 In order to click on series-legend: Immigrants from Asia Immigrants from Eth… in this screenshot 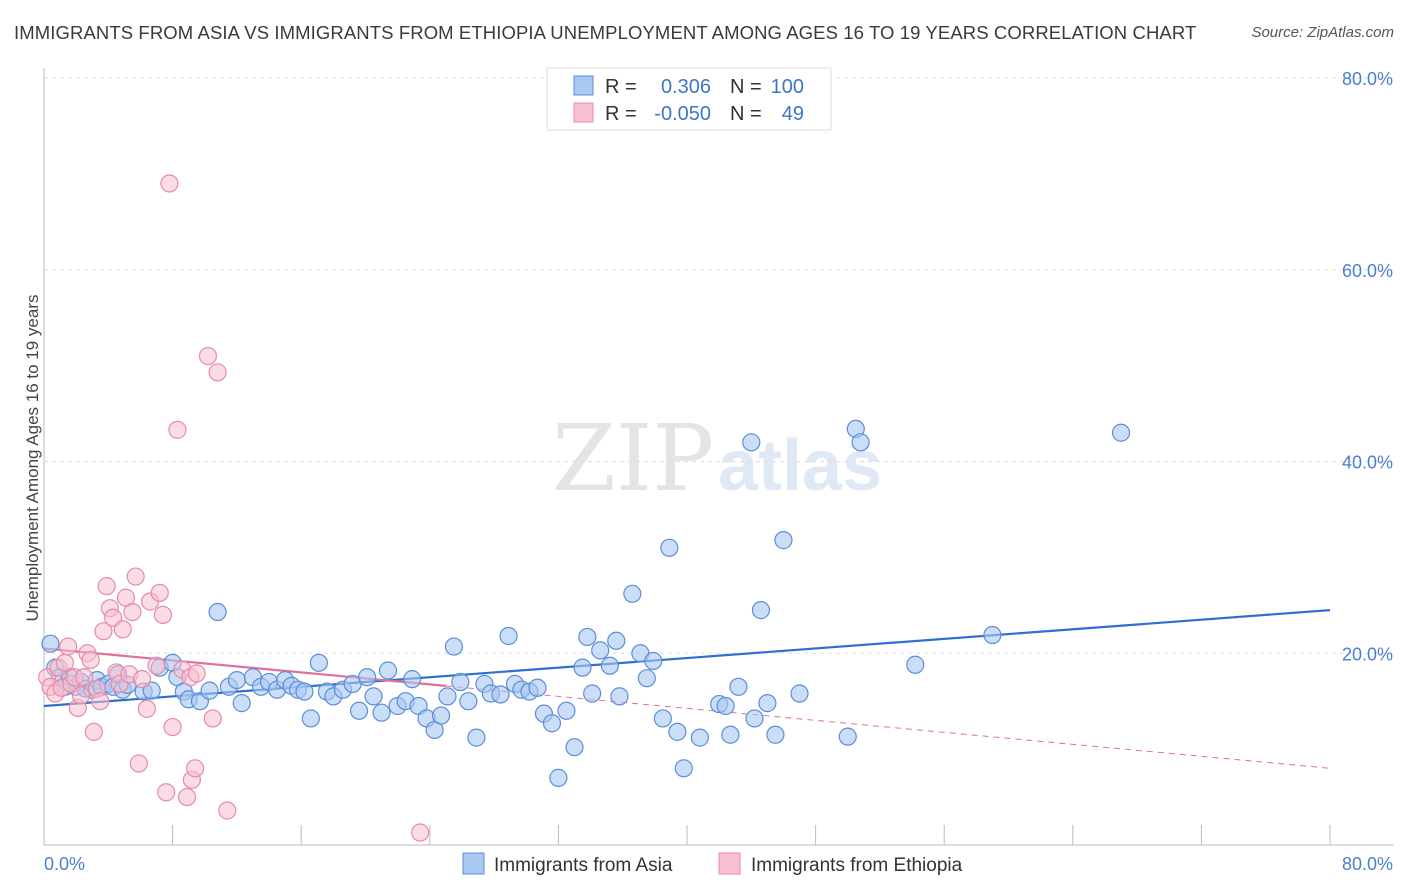, I will do `click(712, 864)`.